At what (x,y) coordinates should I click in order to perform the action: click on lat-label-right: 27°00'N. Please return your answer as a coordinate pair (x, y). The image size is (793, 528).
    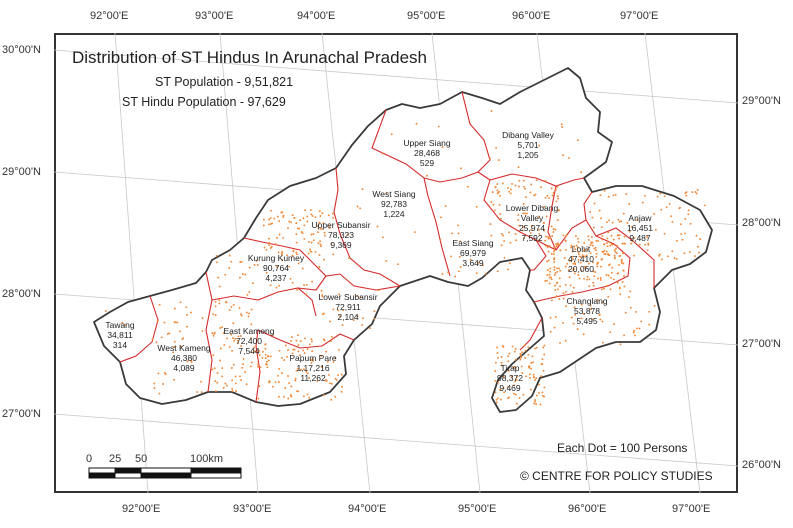
    Looking at the image, I should click on (761, 344).